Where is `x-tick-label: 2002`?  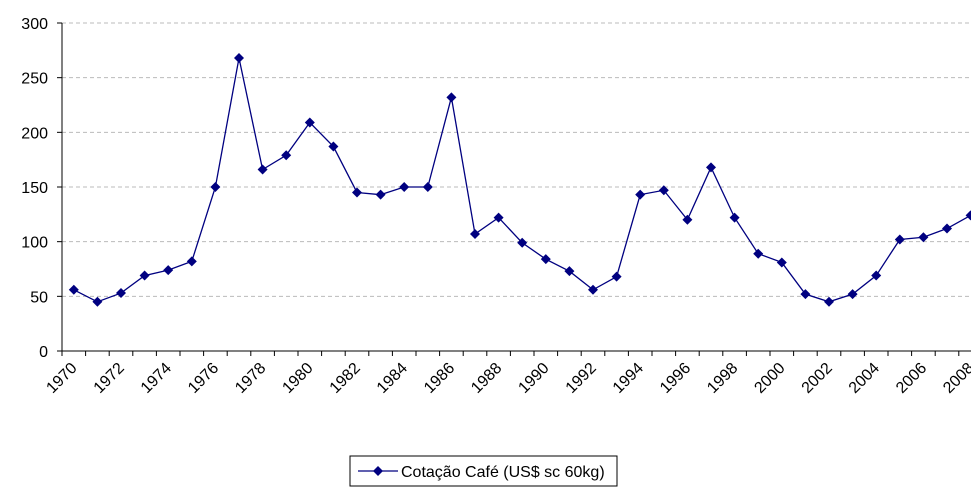
x-tick-label: 2002 is located at coordinates (817, 378).